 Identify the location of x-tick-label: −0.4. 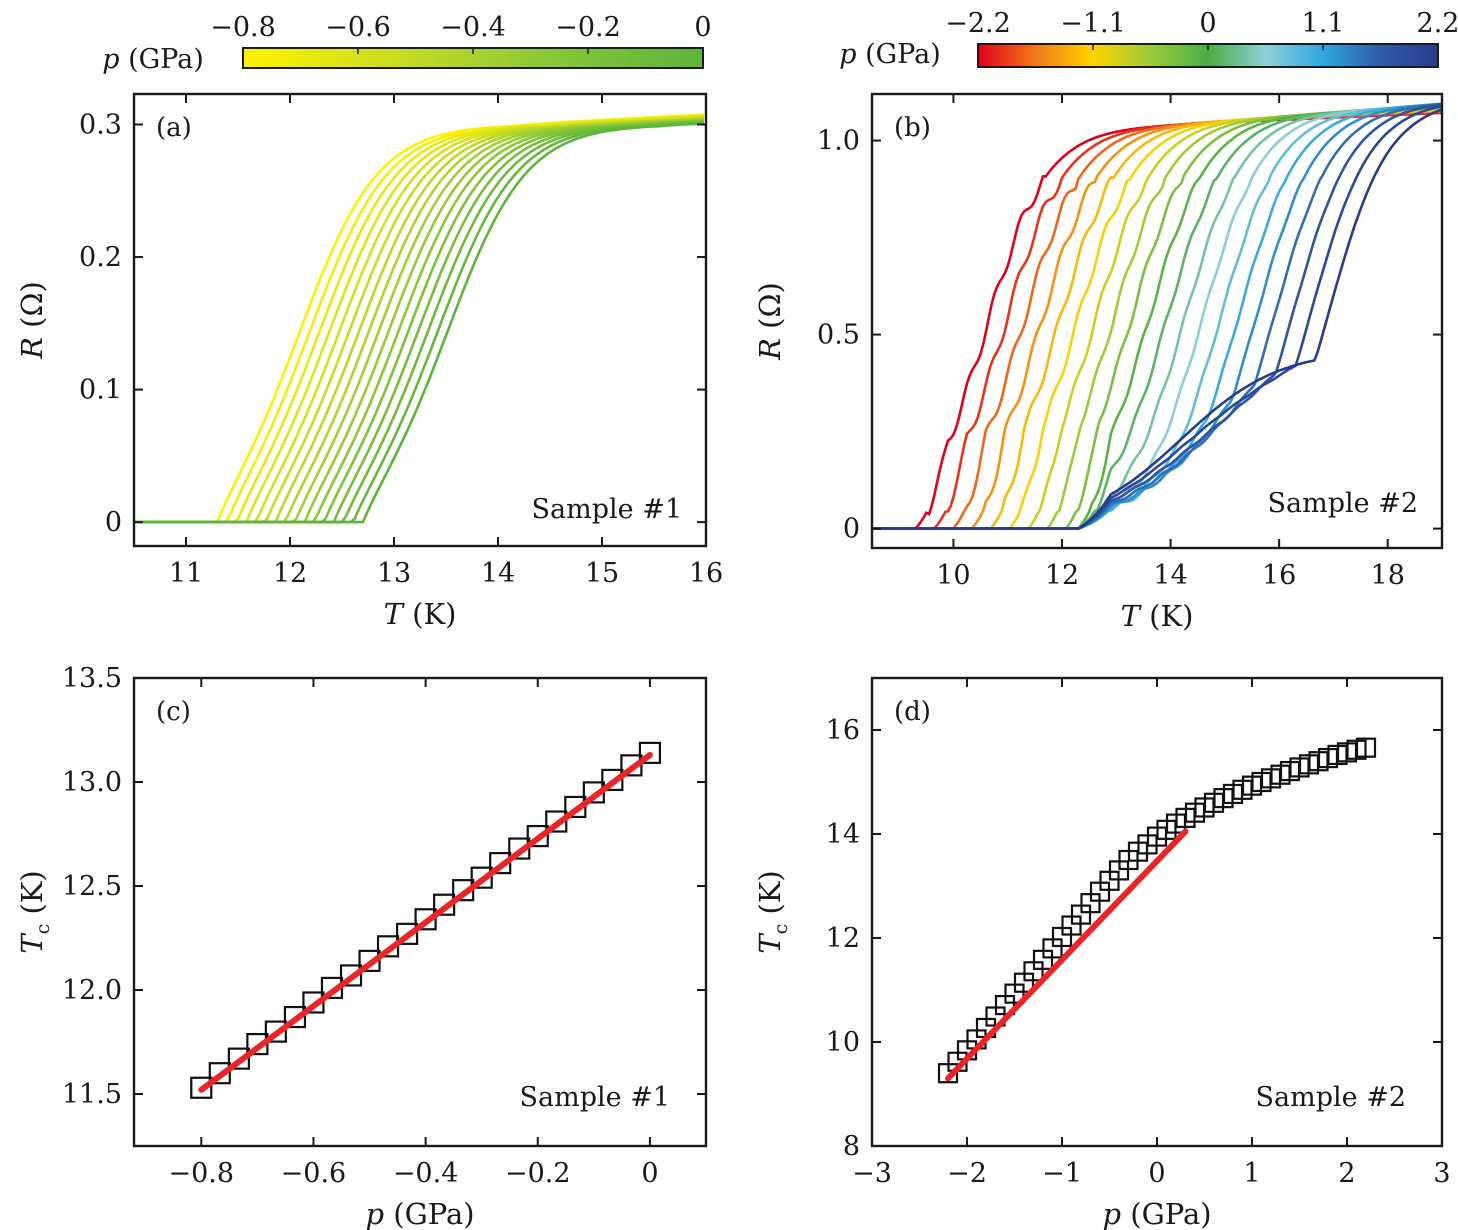
(426, 1173).